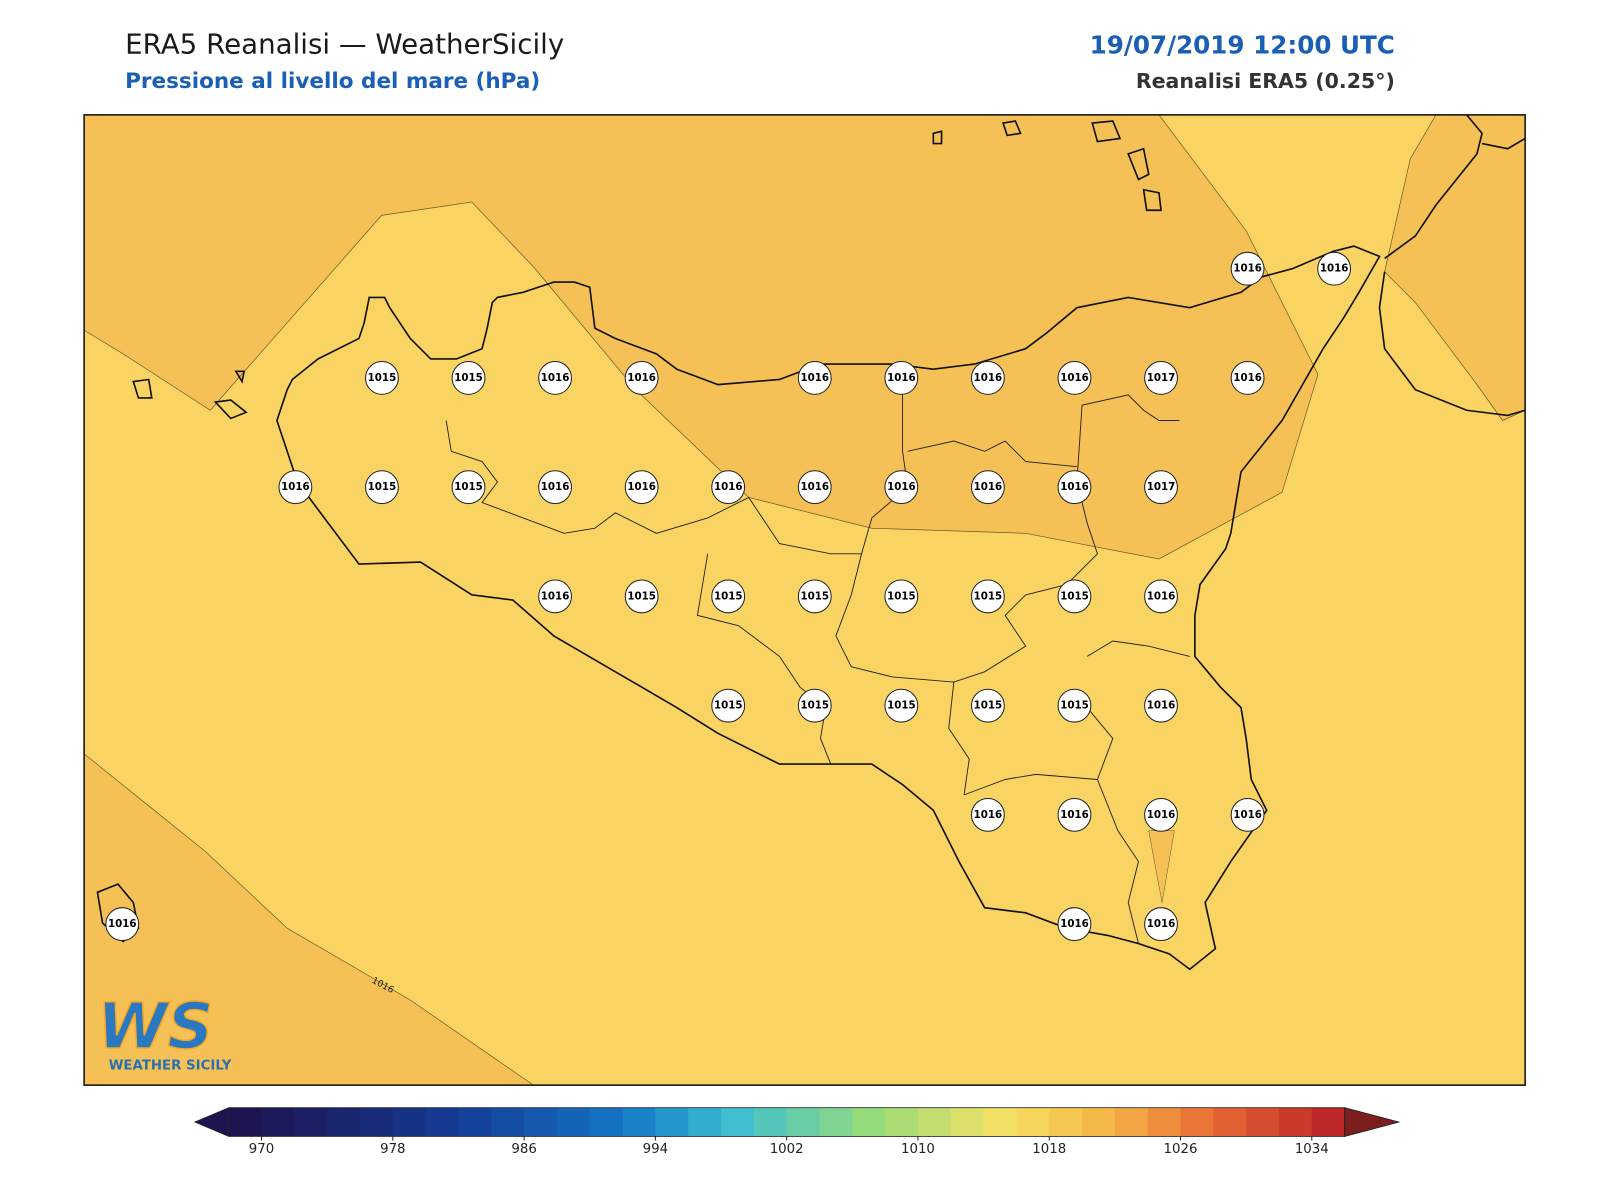 The width and height of the screenshot is (1600, 1200). What do you see at coordinates (797, 1132) in the screenshot?
I see `colorbar: 970 978 986 994 1002 1010 1018 1026 1034` at bounding box center [797, 1132].